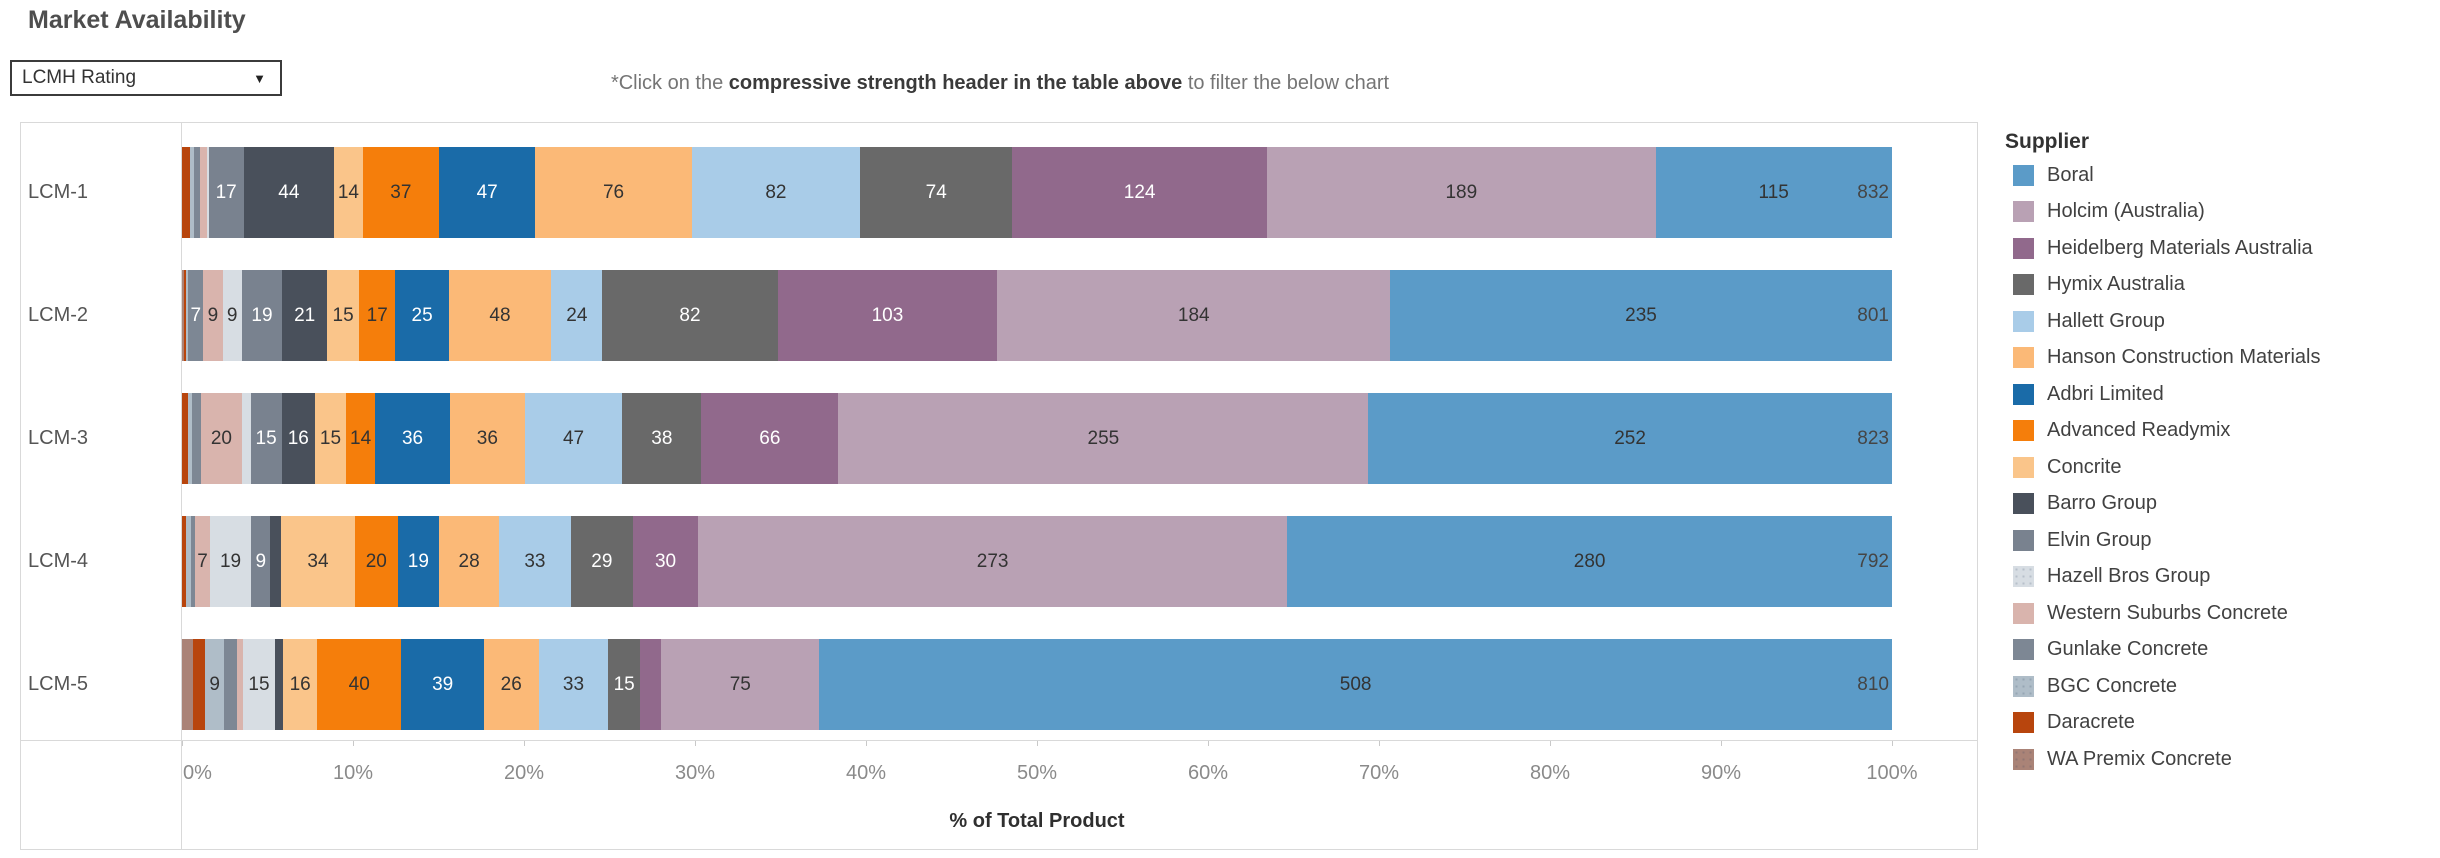 The height and width of the screenshot is (858, 2440). I want to click on segment-lcm-4-advanced-readymix: 20, so click(376, 561).